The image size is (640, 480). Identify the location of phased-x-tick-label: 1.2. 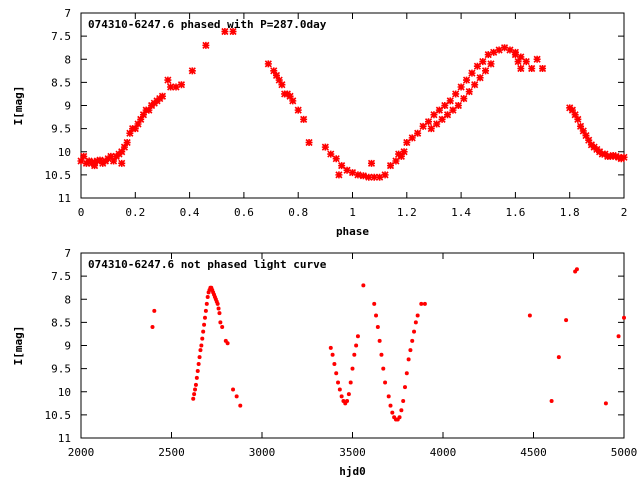
(407, 212).